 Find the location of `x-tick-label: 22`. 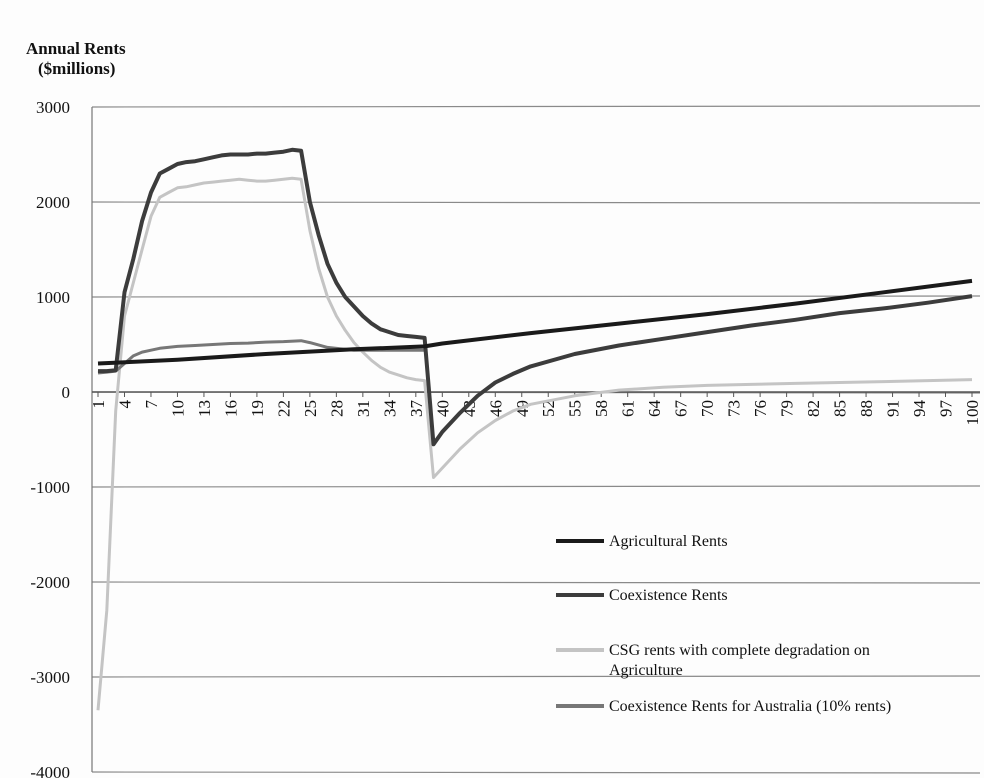

x-tick-label: 22 is located at coordinates (283, 408).